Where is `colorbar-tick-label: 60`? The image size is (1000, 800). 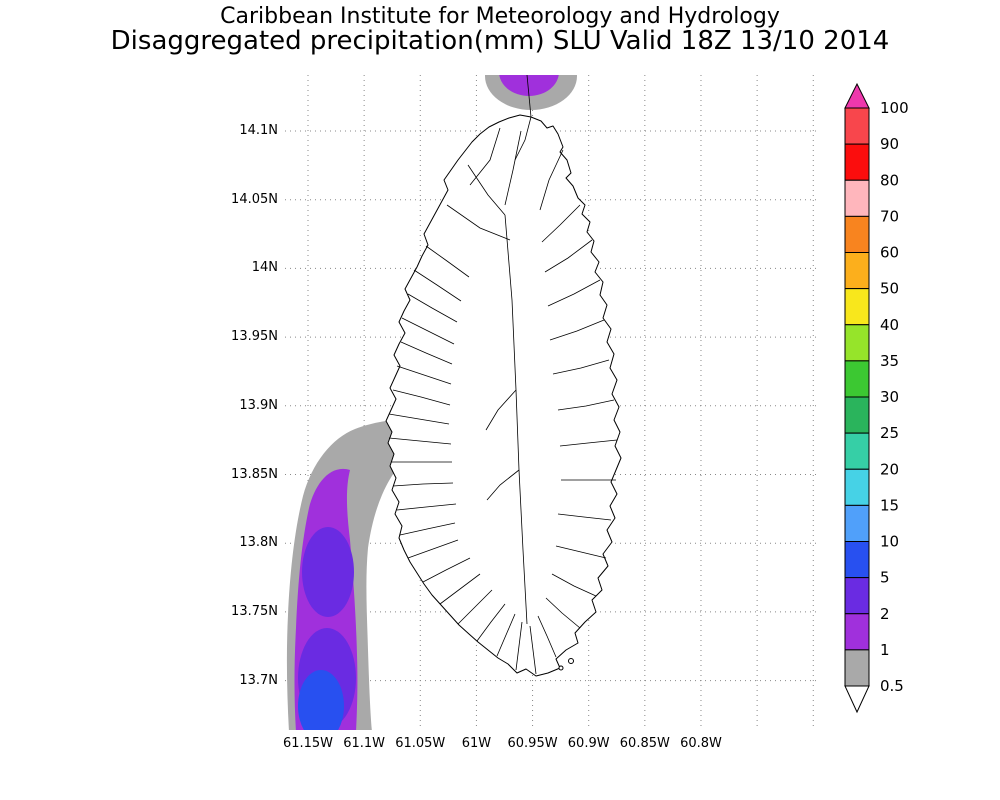
colorbar-tick-label: 60 is located at coordinates (889, 253).